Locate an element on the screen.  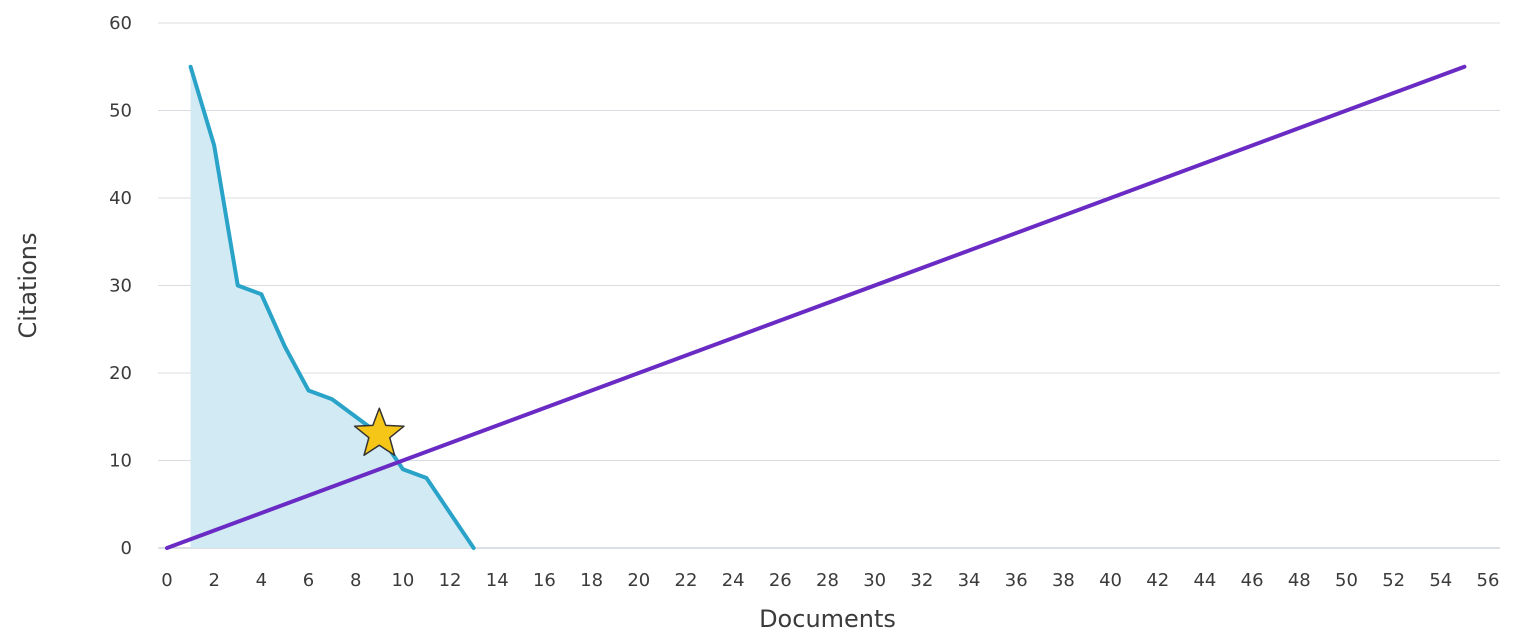
y-tick-label: 30 is located at coordinates (120, 286).